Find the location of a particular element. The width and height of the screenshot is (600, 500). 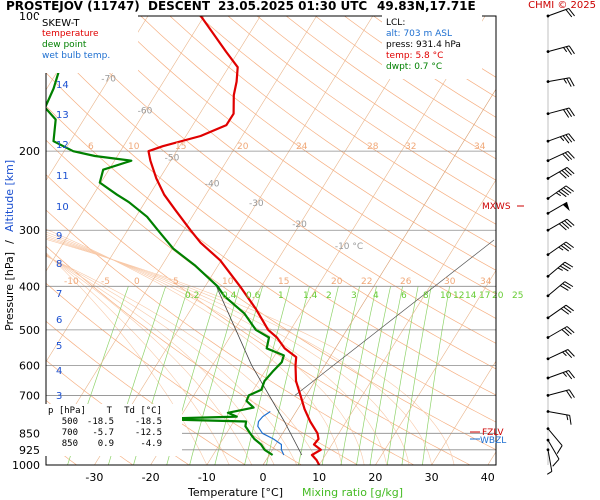

altitude-tick-label: 11 is located at coordinates (62, 176).